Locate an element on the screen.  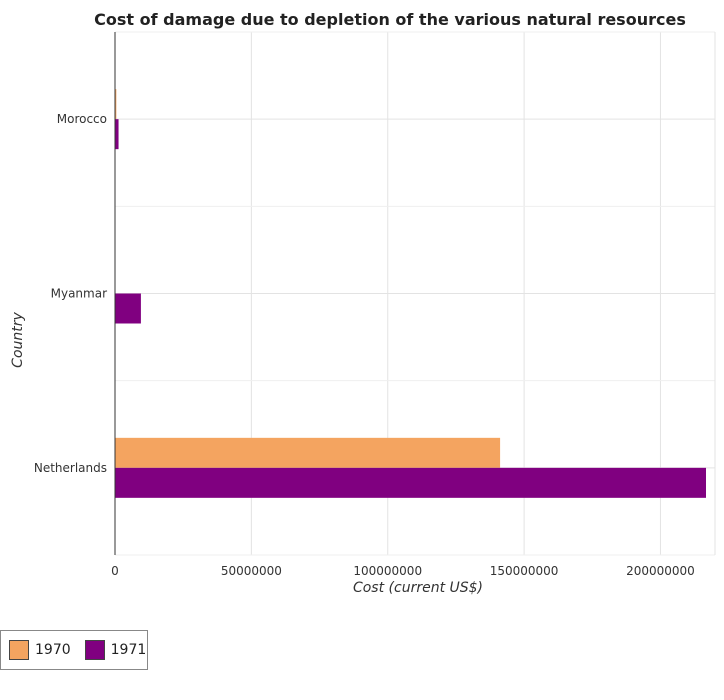
bar-myanmar-1971 is located at coordinates (128, 308).